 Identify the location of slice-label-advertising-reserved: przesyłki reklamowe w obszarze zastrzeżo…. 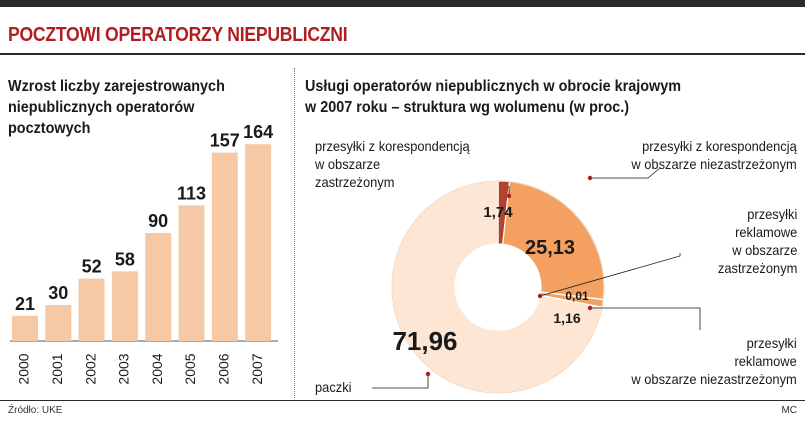
(757, 241).